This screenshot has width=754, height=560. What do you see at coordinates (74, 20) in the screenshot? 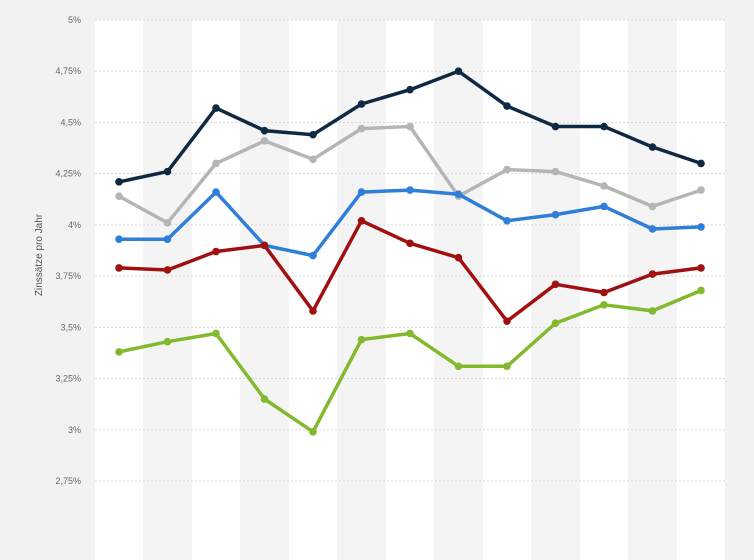
I see `y-tick-label: 5%` at bounding box center [74, 20].